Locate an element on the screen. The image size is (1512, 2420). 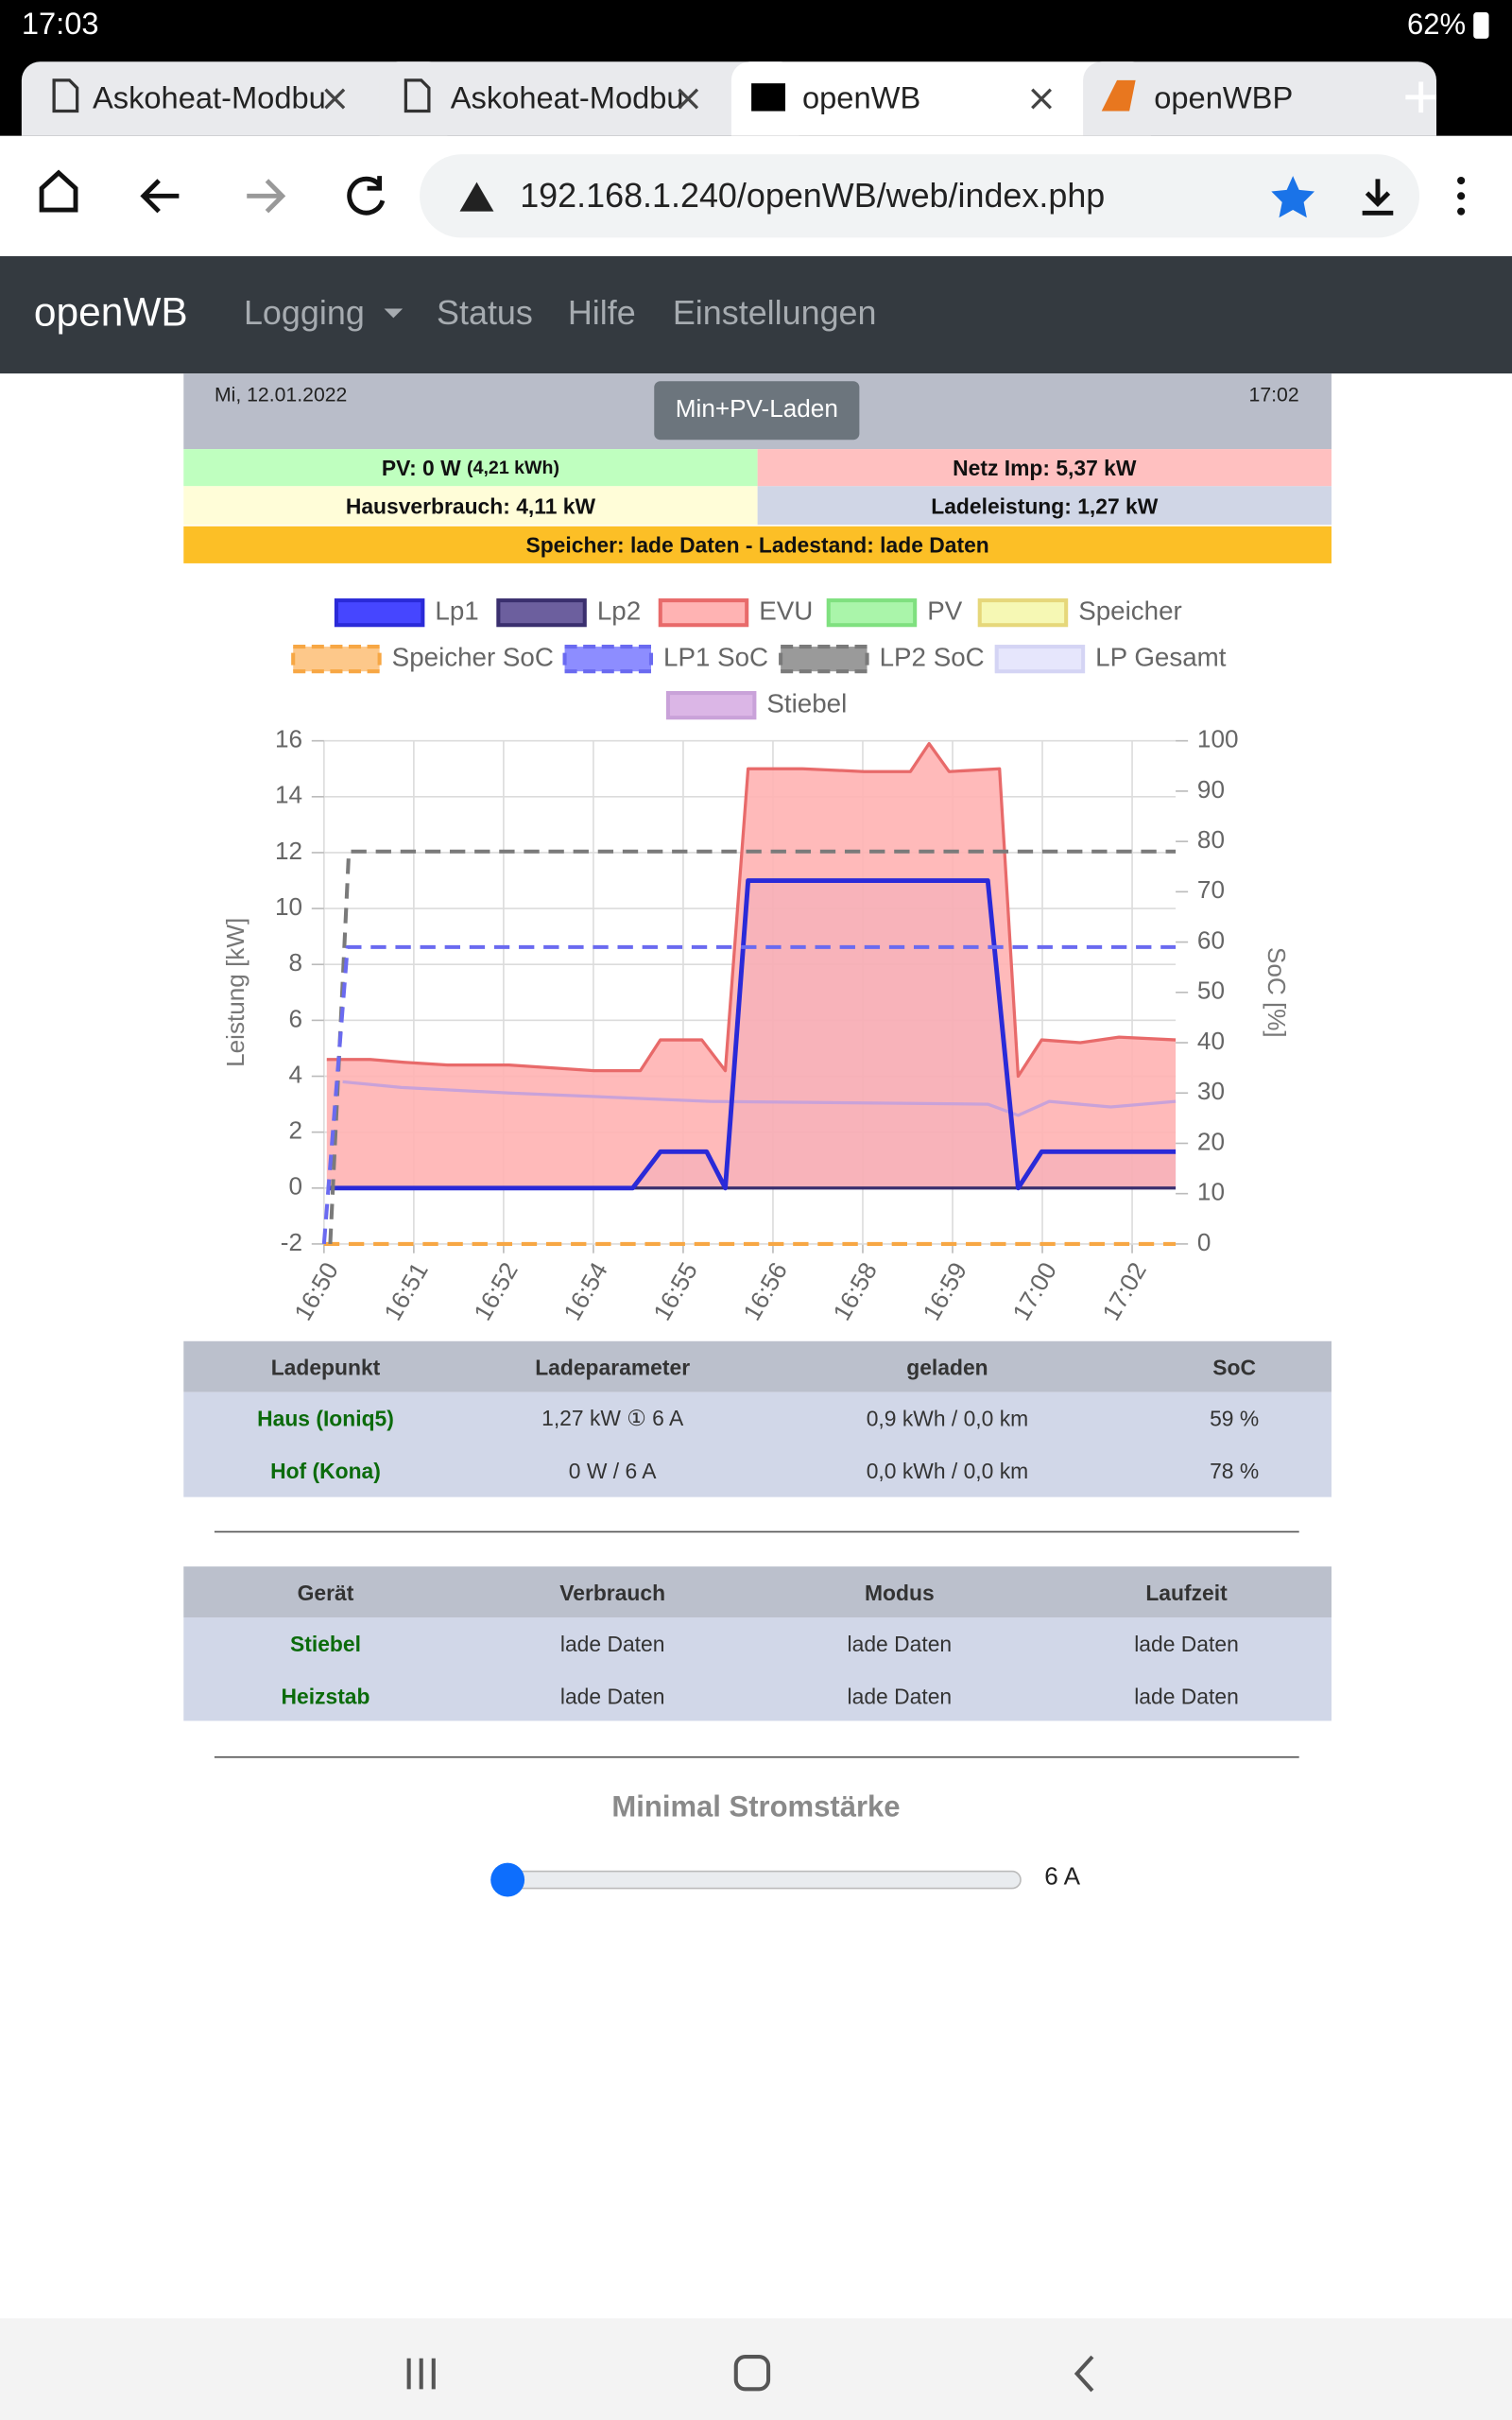
area-fill is located at coordinates (751, 966).